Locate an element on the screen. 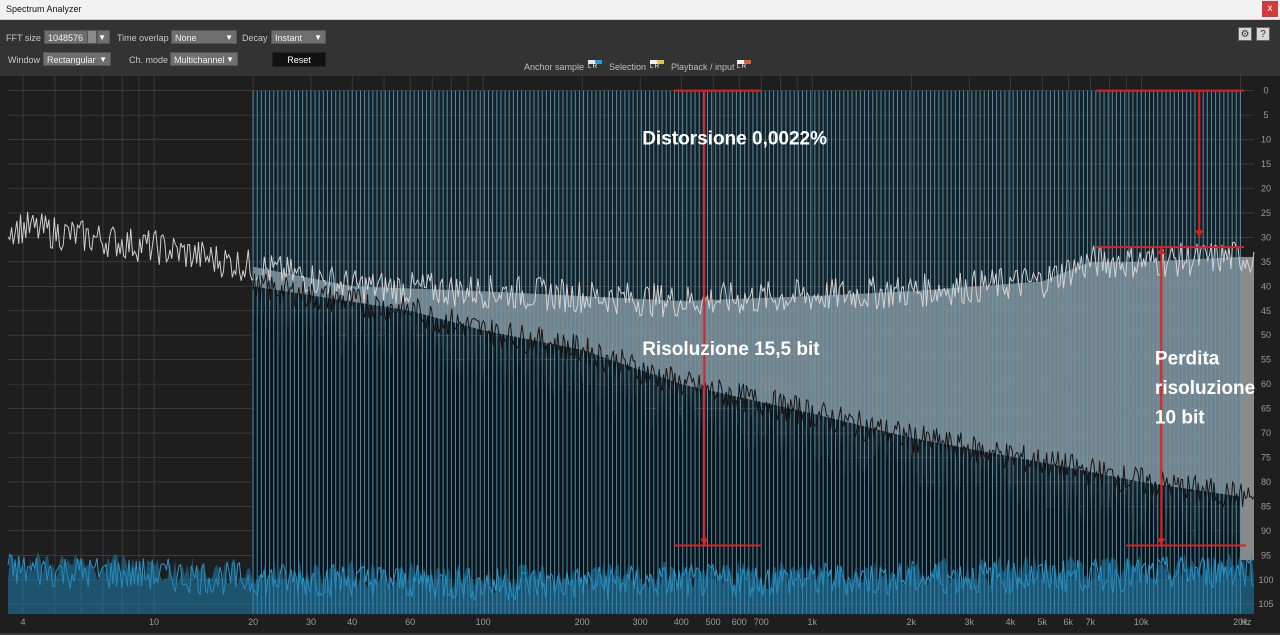  x-tick-label: 6k is located at coordinates (1069, 622).